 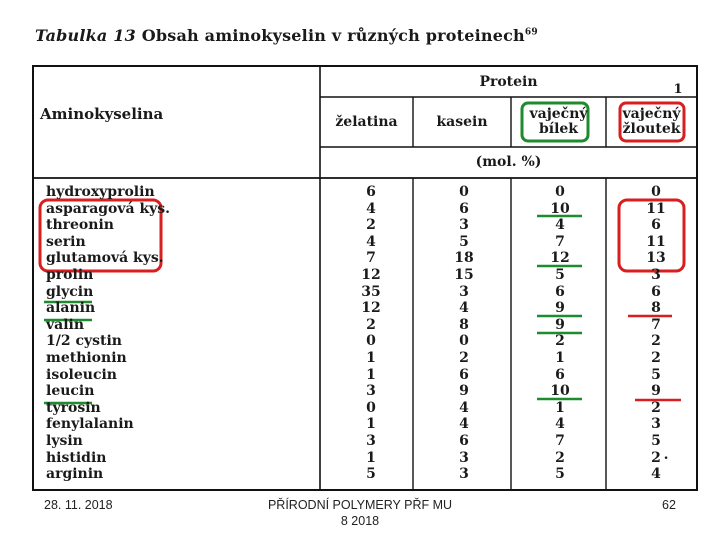 I want to click on table-cell: 12, so click(x=560, y=258).